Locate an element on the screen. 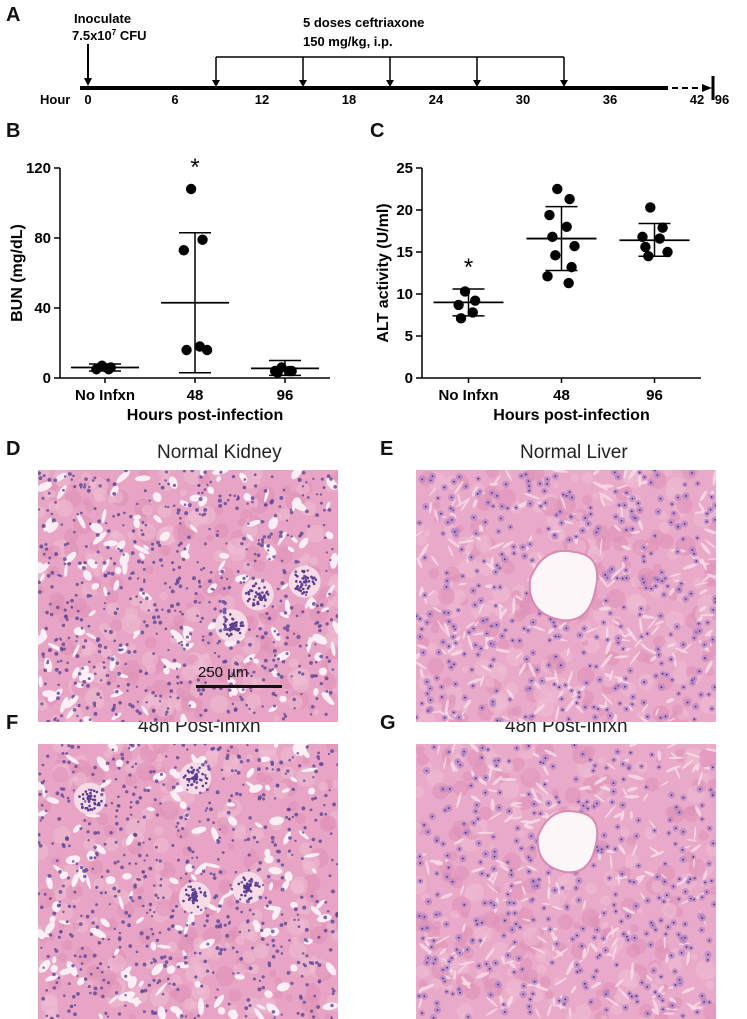  x-axis-label: Hours post-infection is located at coordinates (571, 415).